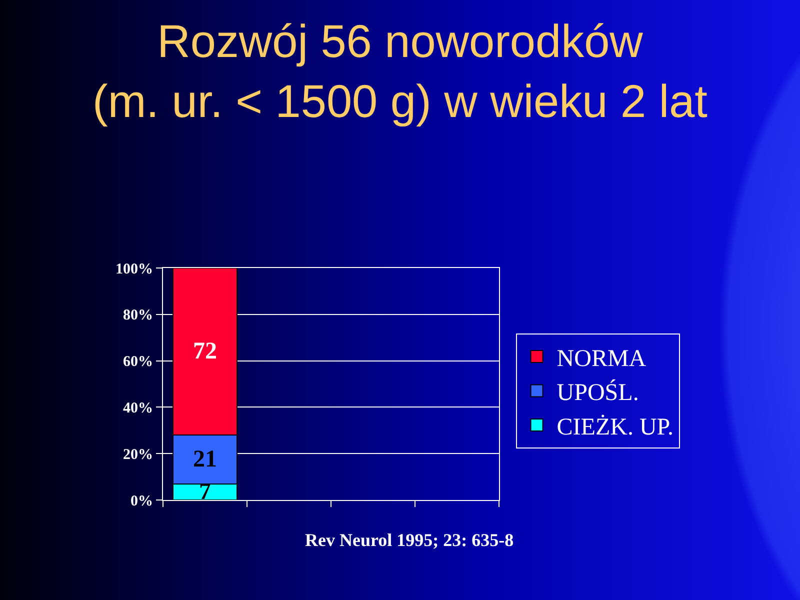  I want to click on data-label: 21, so click(205, 459).